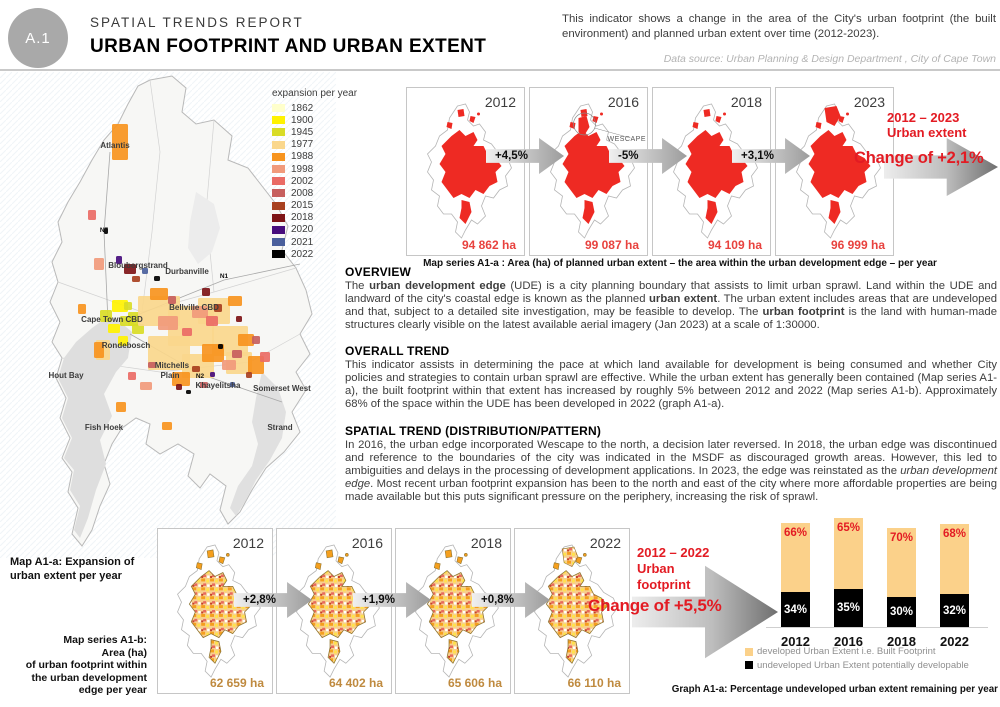  Describe the element at coordinates (302, 218) in the screenshot. I see `legend-year: 2018` at that location.